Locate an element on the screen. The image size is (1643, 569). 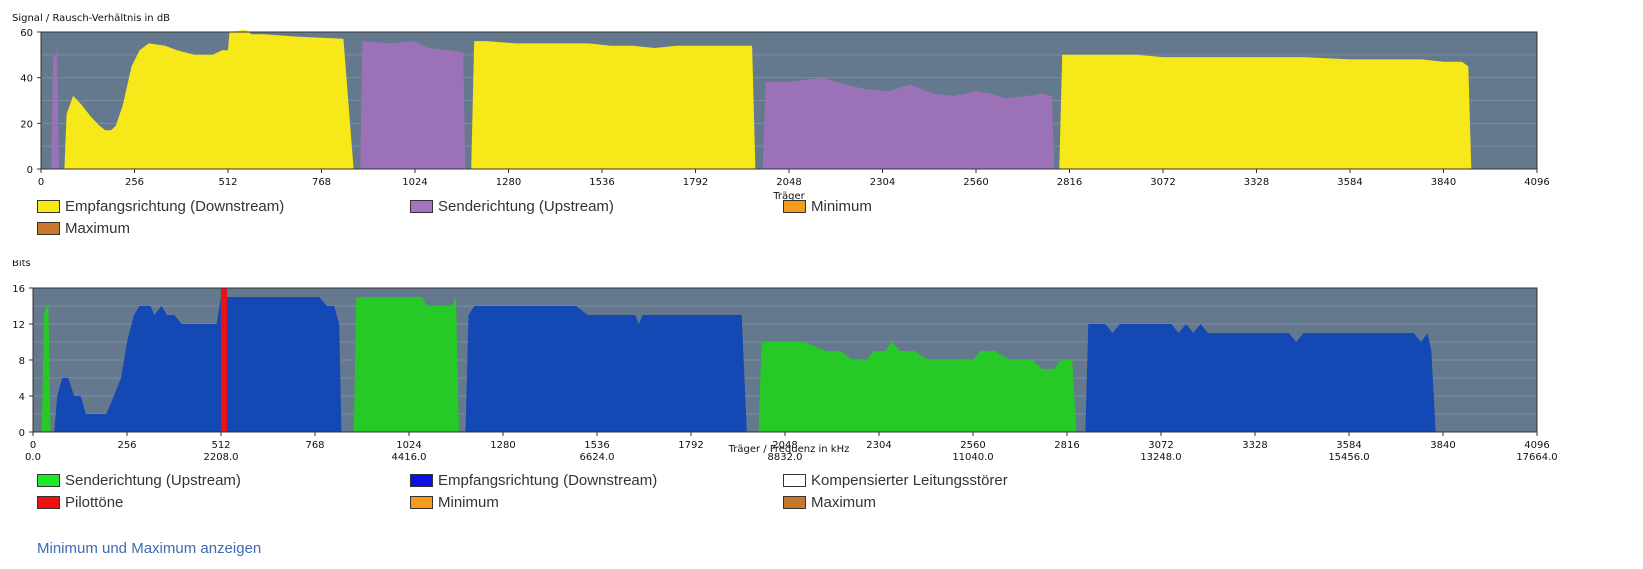
bits-chart-title: Bits is located at coordinates (21, 264).